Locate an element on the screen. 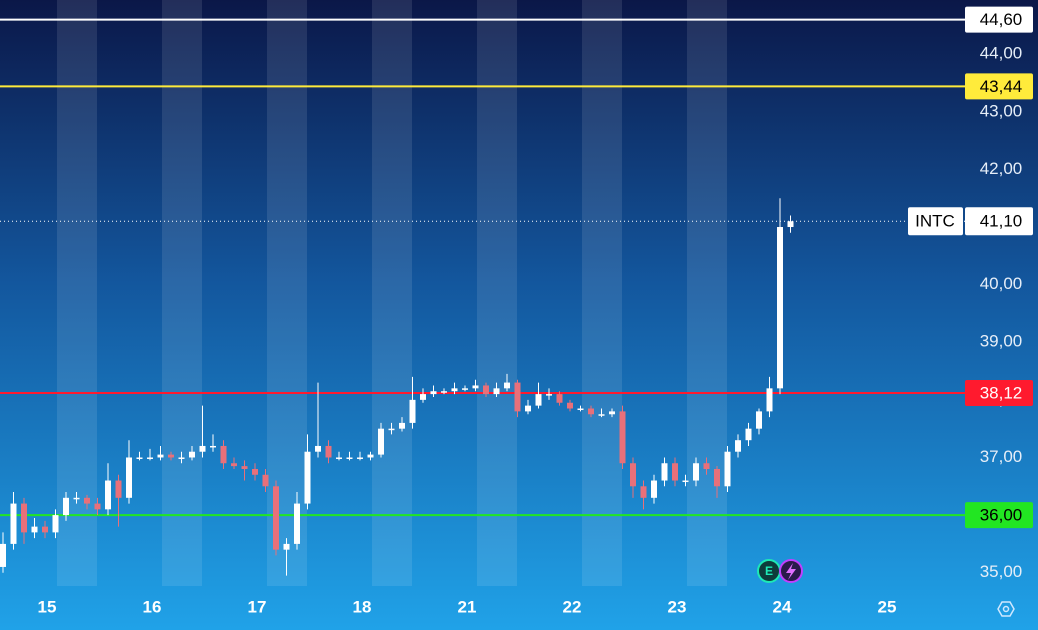 This screenshot has height=630, width=1038. y-tick-label: 43,00 is located at coordinates (1001, 110).